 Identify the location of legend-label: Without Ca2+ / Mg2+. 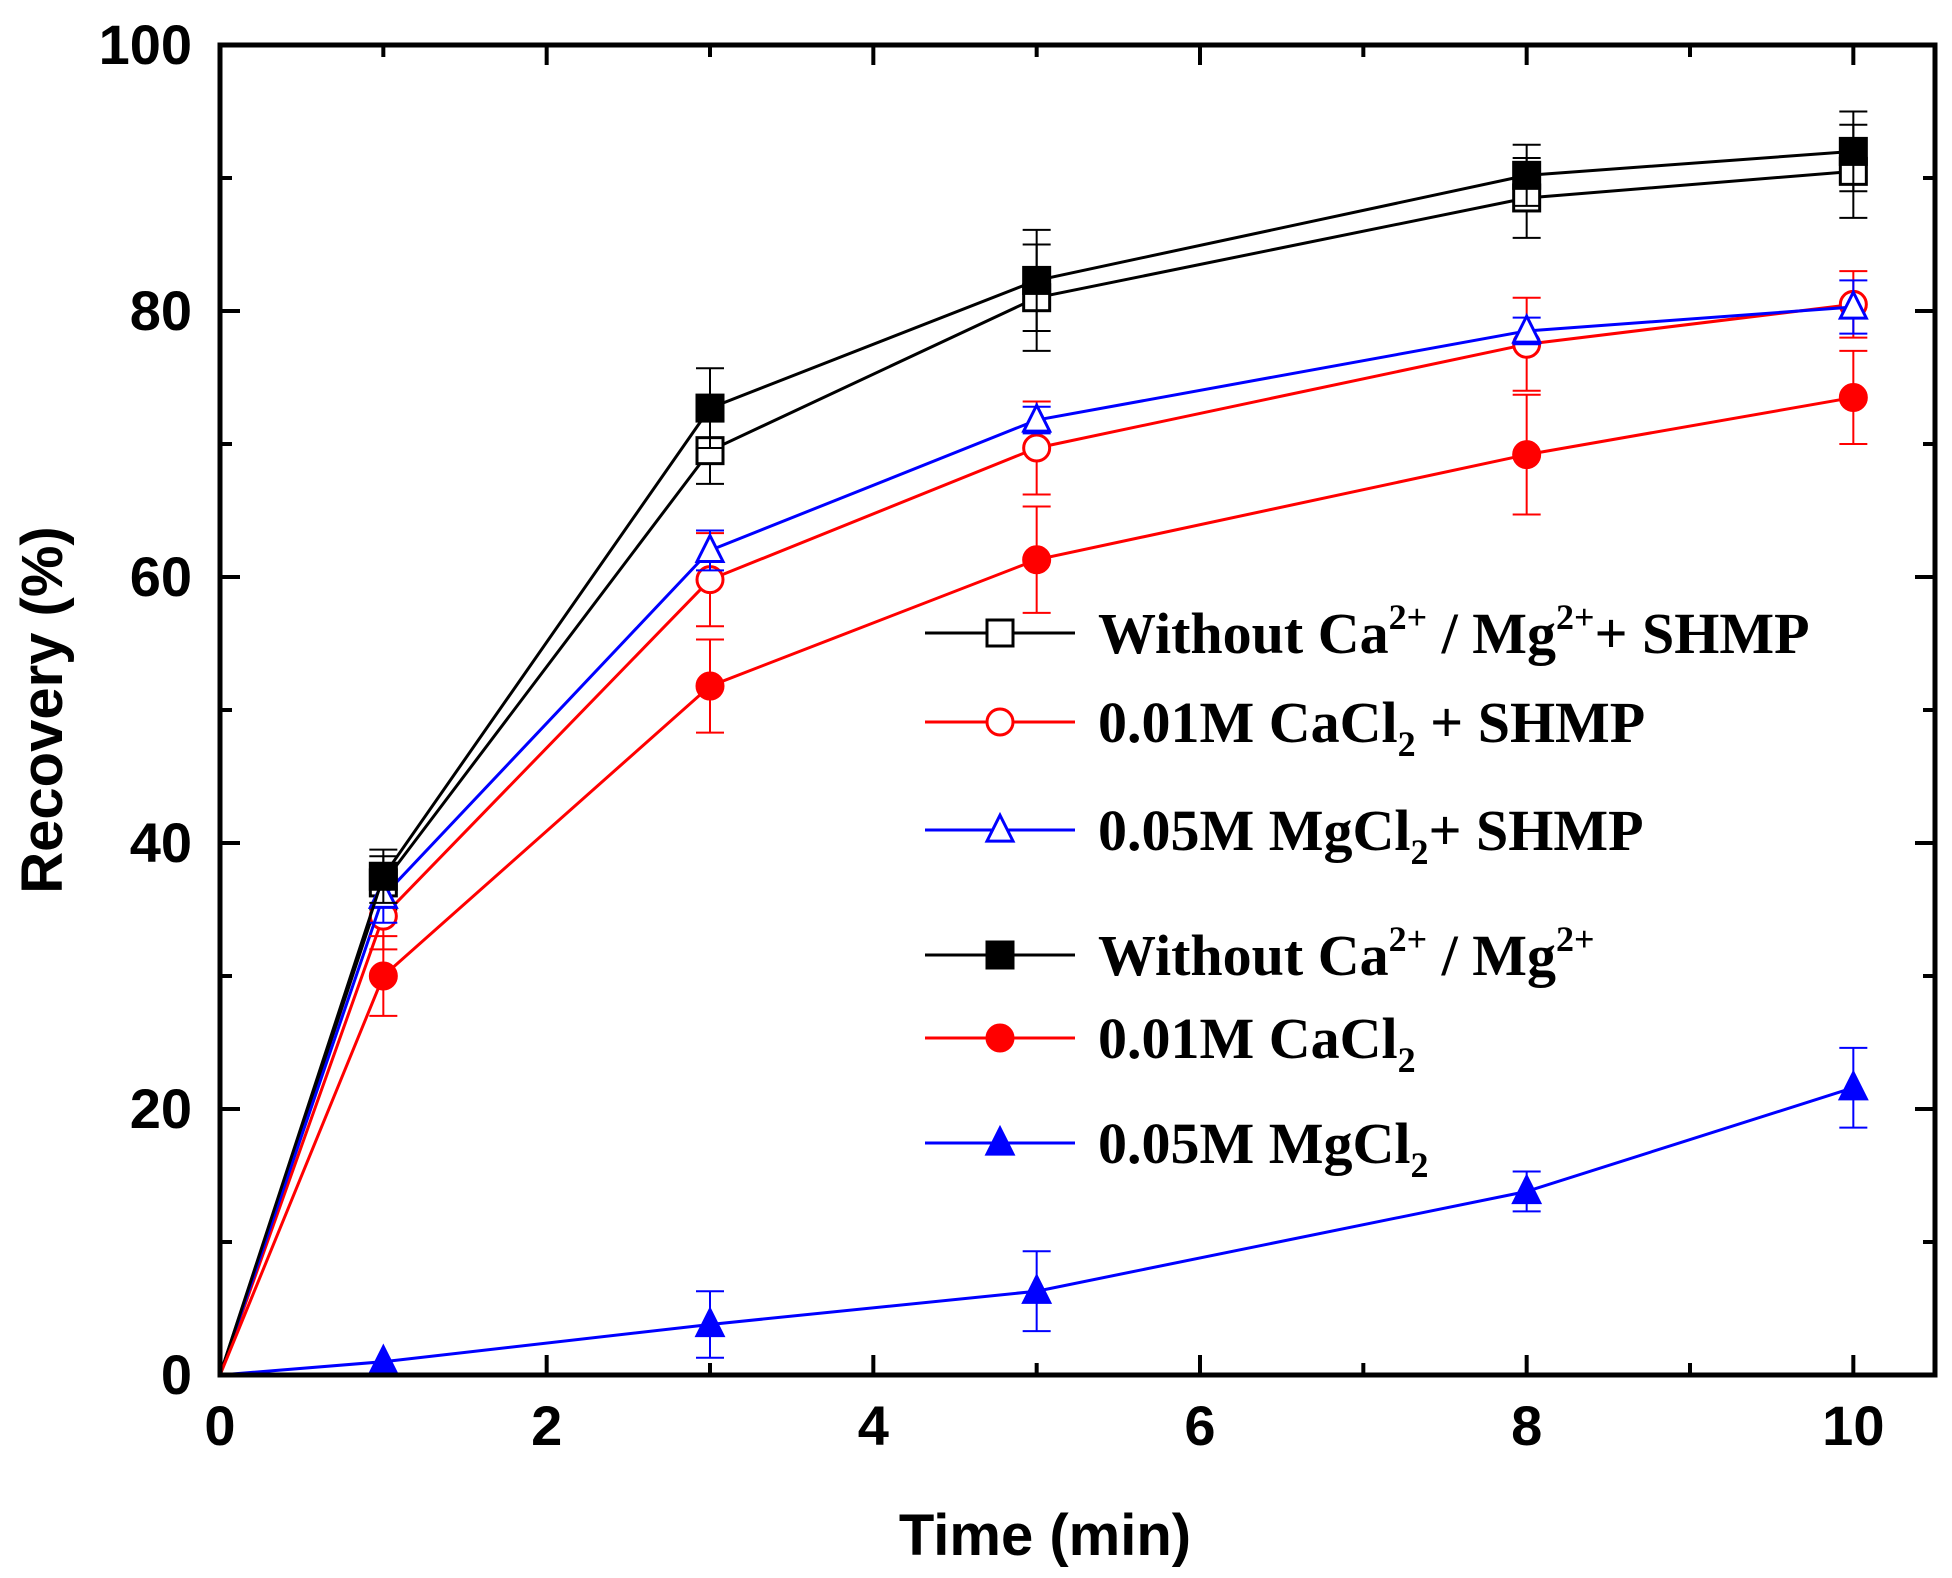
(1346, 953).